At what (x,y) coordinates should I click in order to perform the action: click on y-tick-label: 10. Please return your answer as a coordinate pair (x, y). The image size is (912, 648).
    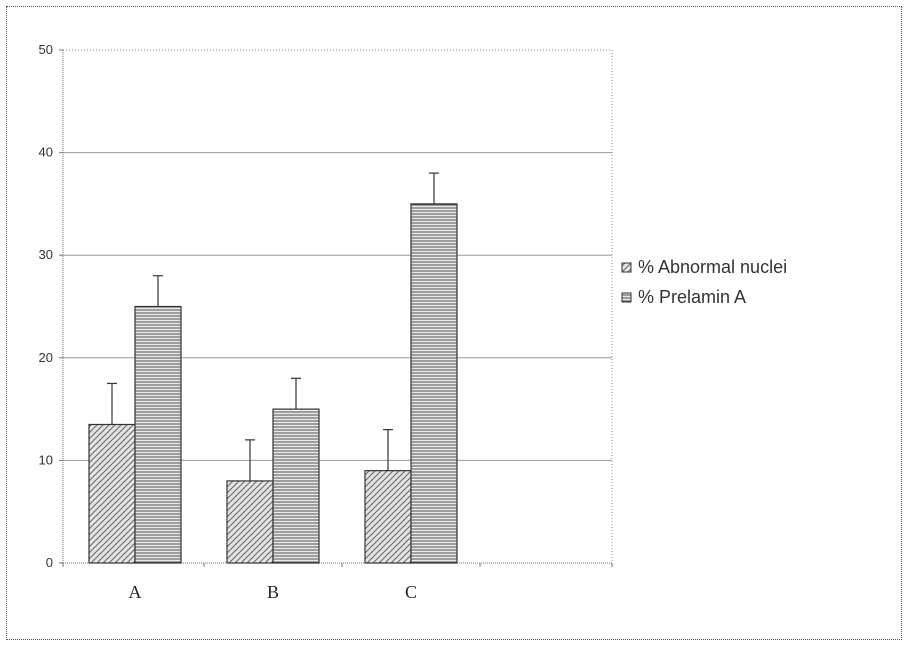
    Looking at the image, I should click on (46, 459).